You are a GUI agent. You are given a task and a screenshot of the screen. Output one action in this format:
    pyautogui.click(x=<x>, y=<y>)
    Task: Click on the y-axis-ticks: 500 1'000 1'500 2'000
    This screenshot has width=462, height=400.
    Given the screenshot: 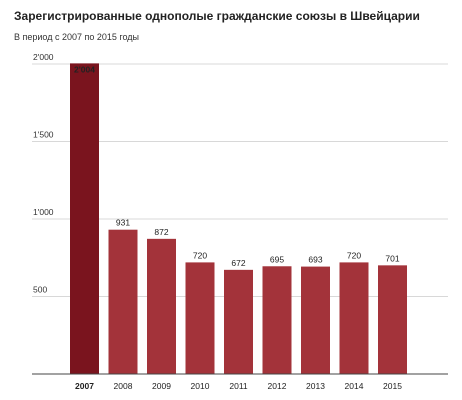 What is the action you would take?
    pyautogui.click(x=43, y=173)
    